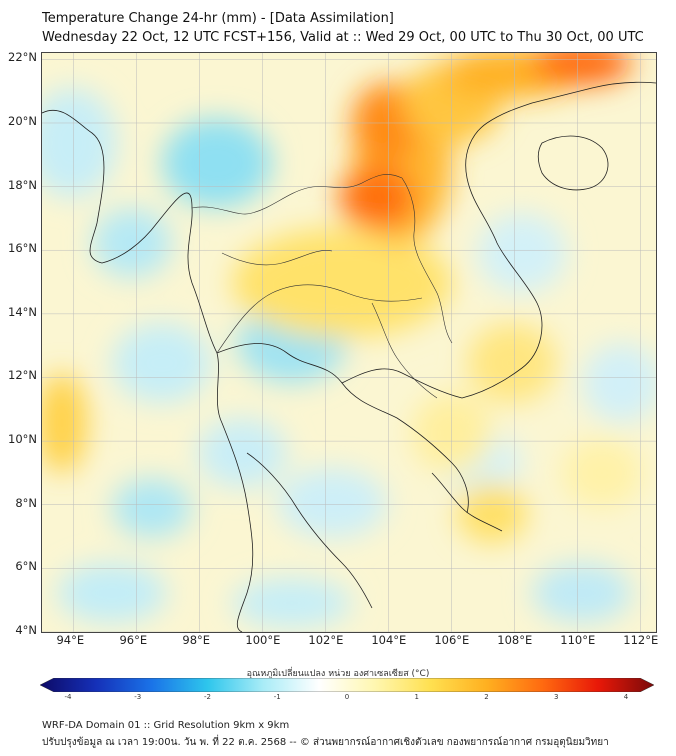  I want to click on lon-label: 110°E, so click(578, 640).